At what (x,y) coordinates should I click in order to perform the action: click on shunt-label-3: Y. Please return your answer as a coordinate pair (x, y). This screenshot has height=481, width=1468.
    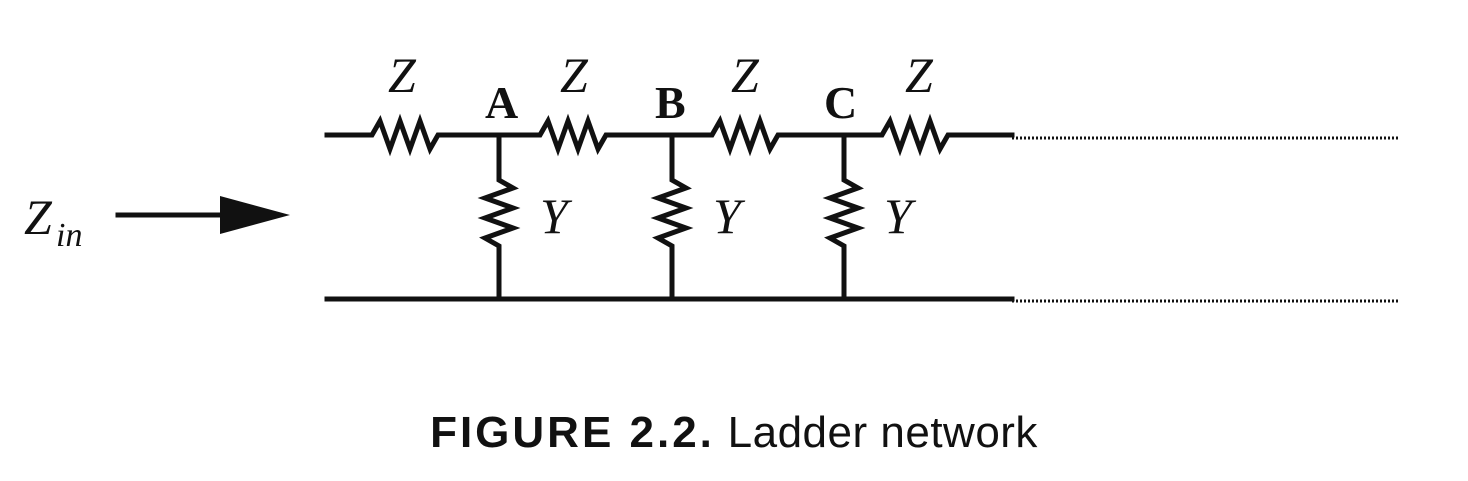
    Looking at the image, I should click on (900, 216).